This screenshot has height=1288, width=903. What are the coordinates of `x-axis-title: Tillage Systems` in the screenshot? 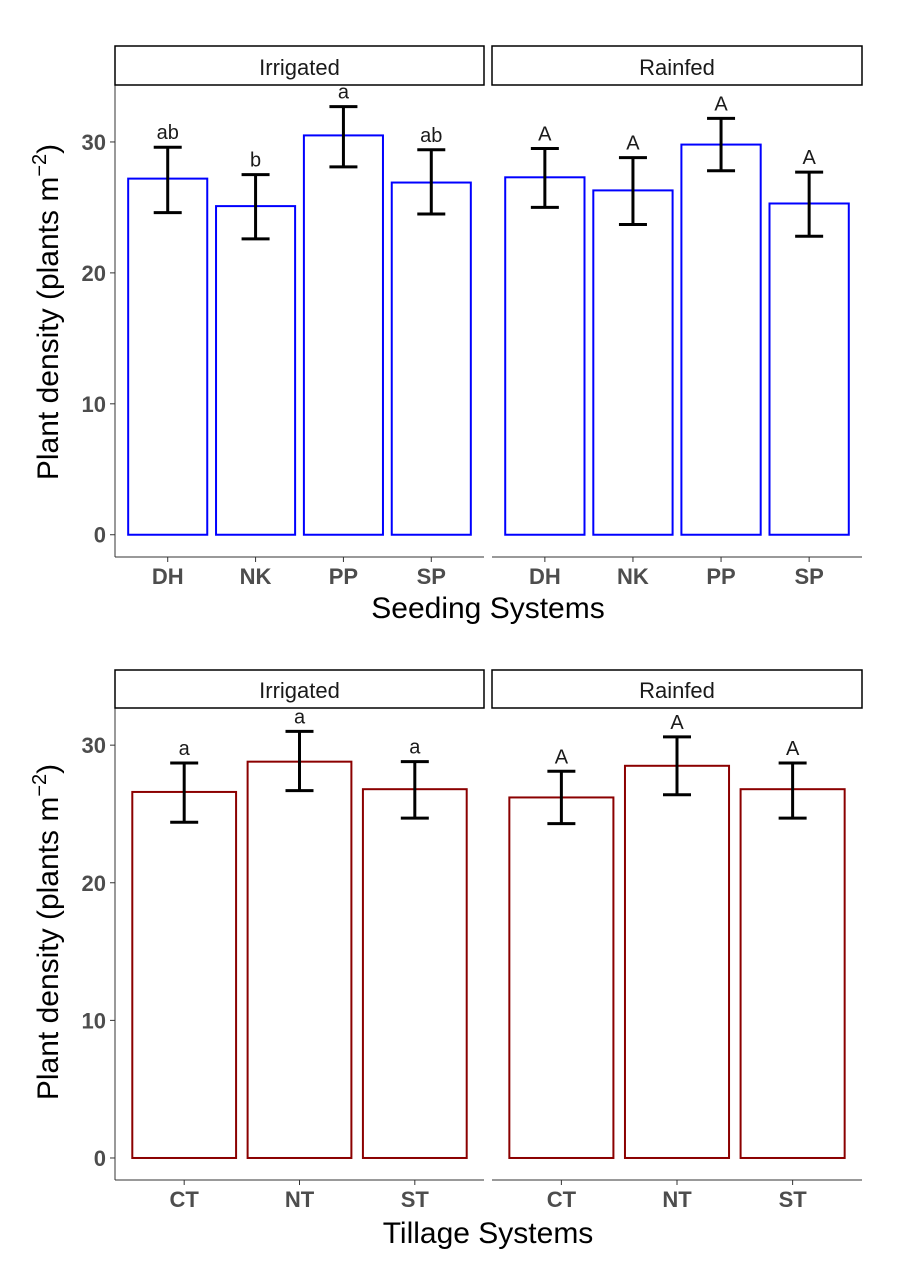 It's located at (488, 1233).